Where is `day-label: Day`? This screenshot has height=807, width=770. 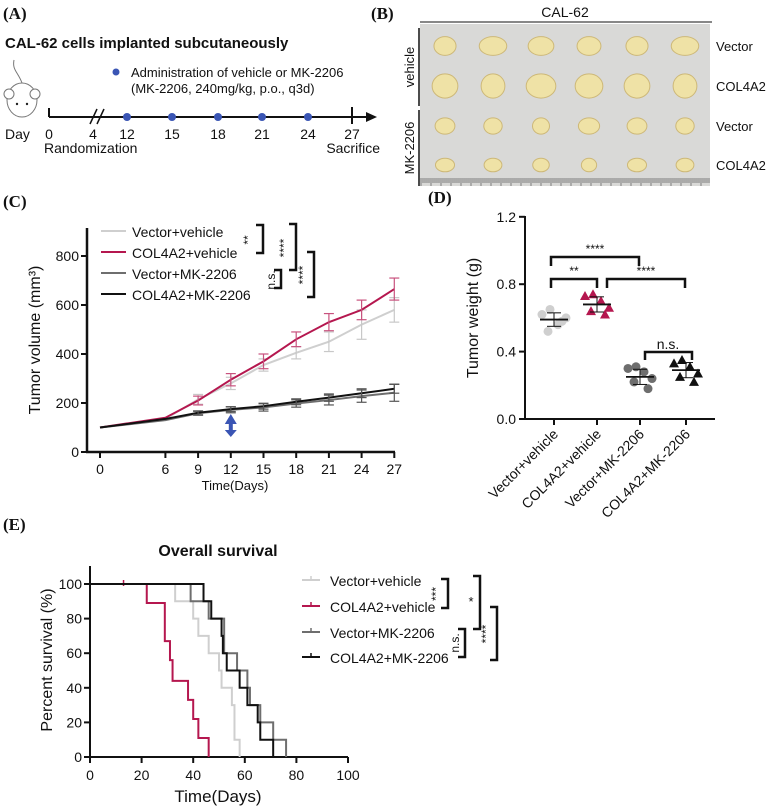 day-label: Day is located at coordinates (17, 134).